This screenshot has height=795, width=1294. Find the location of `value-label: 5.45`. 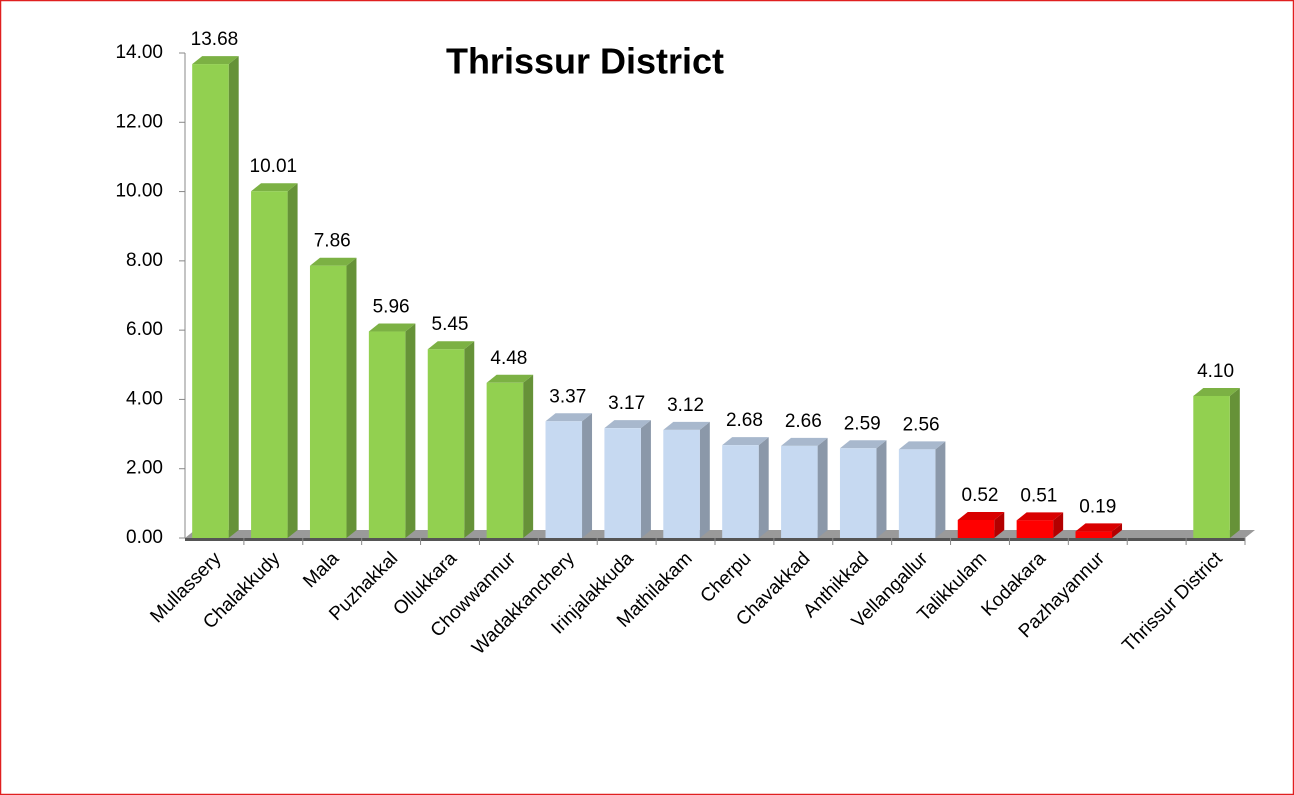

value-label: 5.45 is located at coordinates (450, 324).